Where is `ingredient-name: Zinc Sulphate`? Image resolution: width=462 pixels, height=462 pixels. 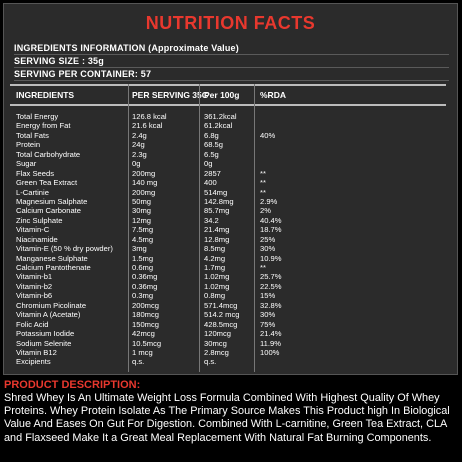 ingredient-name: Zinc Sulphate is located at coordinates (39, 220).